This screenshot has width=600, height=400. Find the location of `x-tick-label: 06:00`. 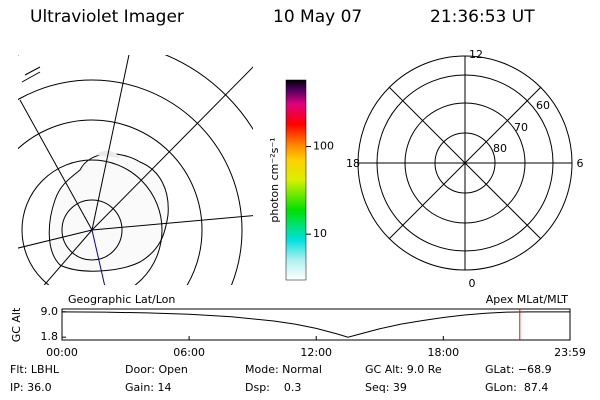

x-tick-label: 06:00 is located at coordinates (189, 352).